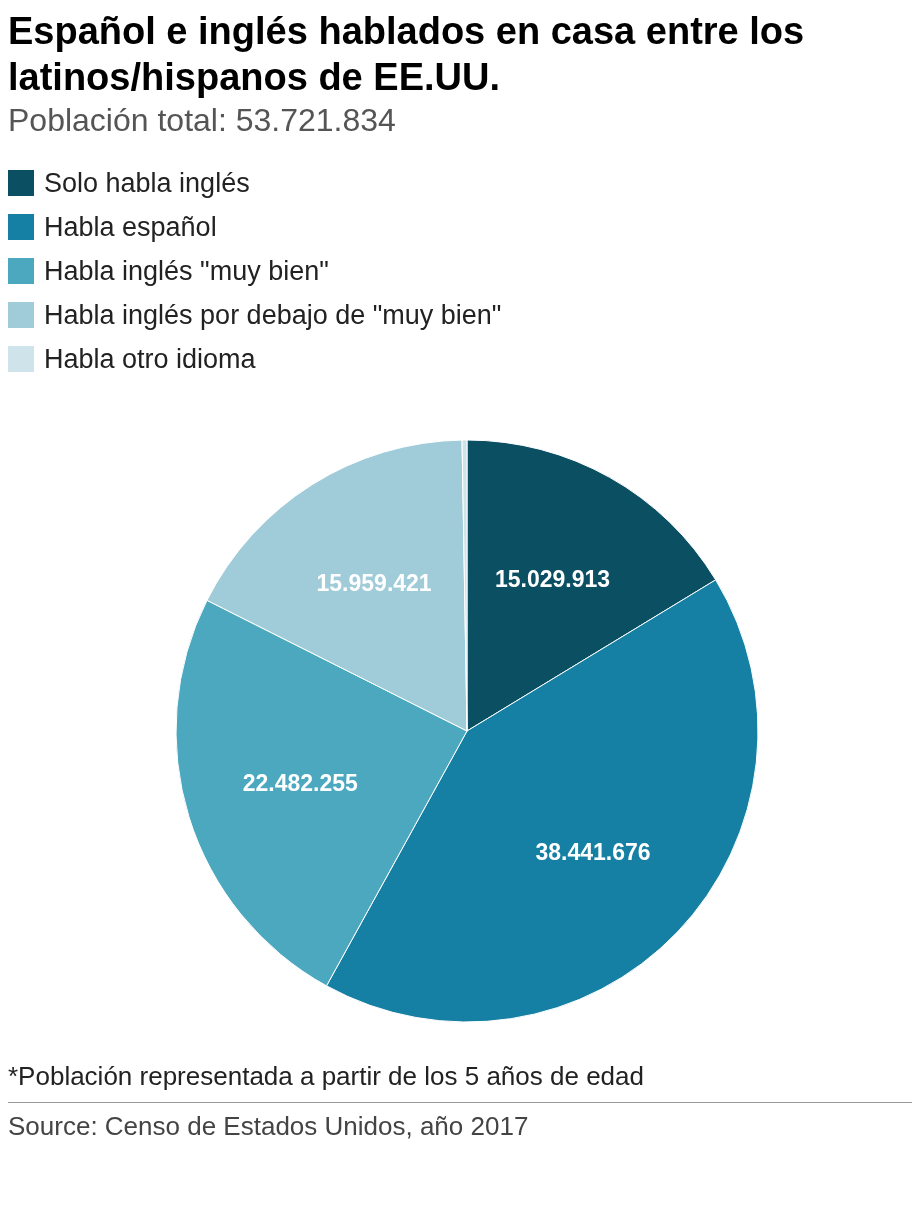 The image size is (920, 1212). What do you see at coordinates (374, 583) in the screenshot?
I see `data-label: 15.959.421` at bounding box center [374, 583].